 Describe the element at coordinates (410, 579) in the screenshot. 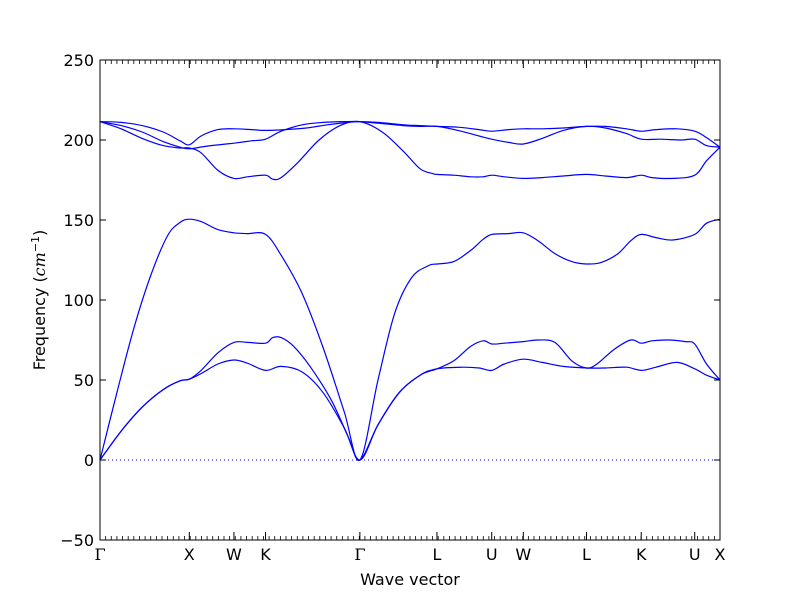

I see `x-axis-label: Wave vector` at that location.